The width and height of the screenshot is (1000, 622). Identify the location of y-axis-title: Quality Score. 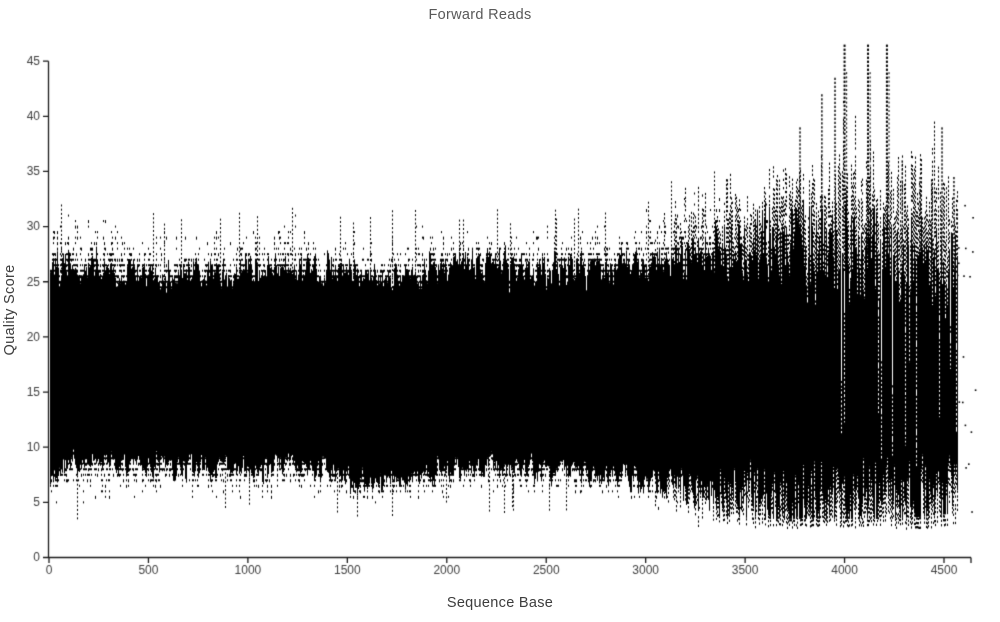
(10, 310).